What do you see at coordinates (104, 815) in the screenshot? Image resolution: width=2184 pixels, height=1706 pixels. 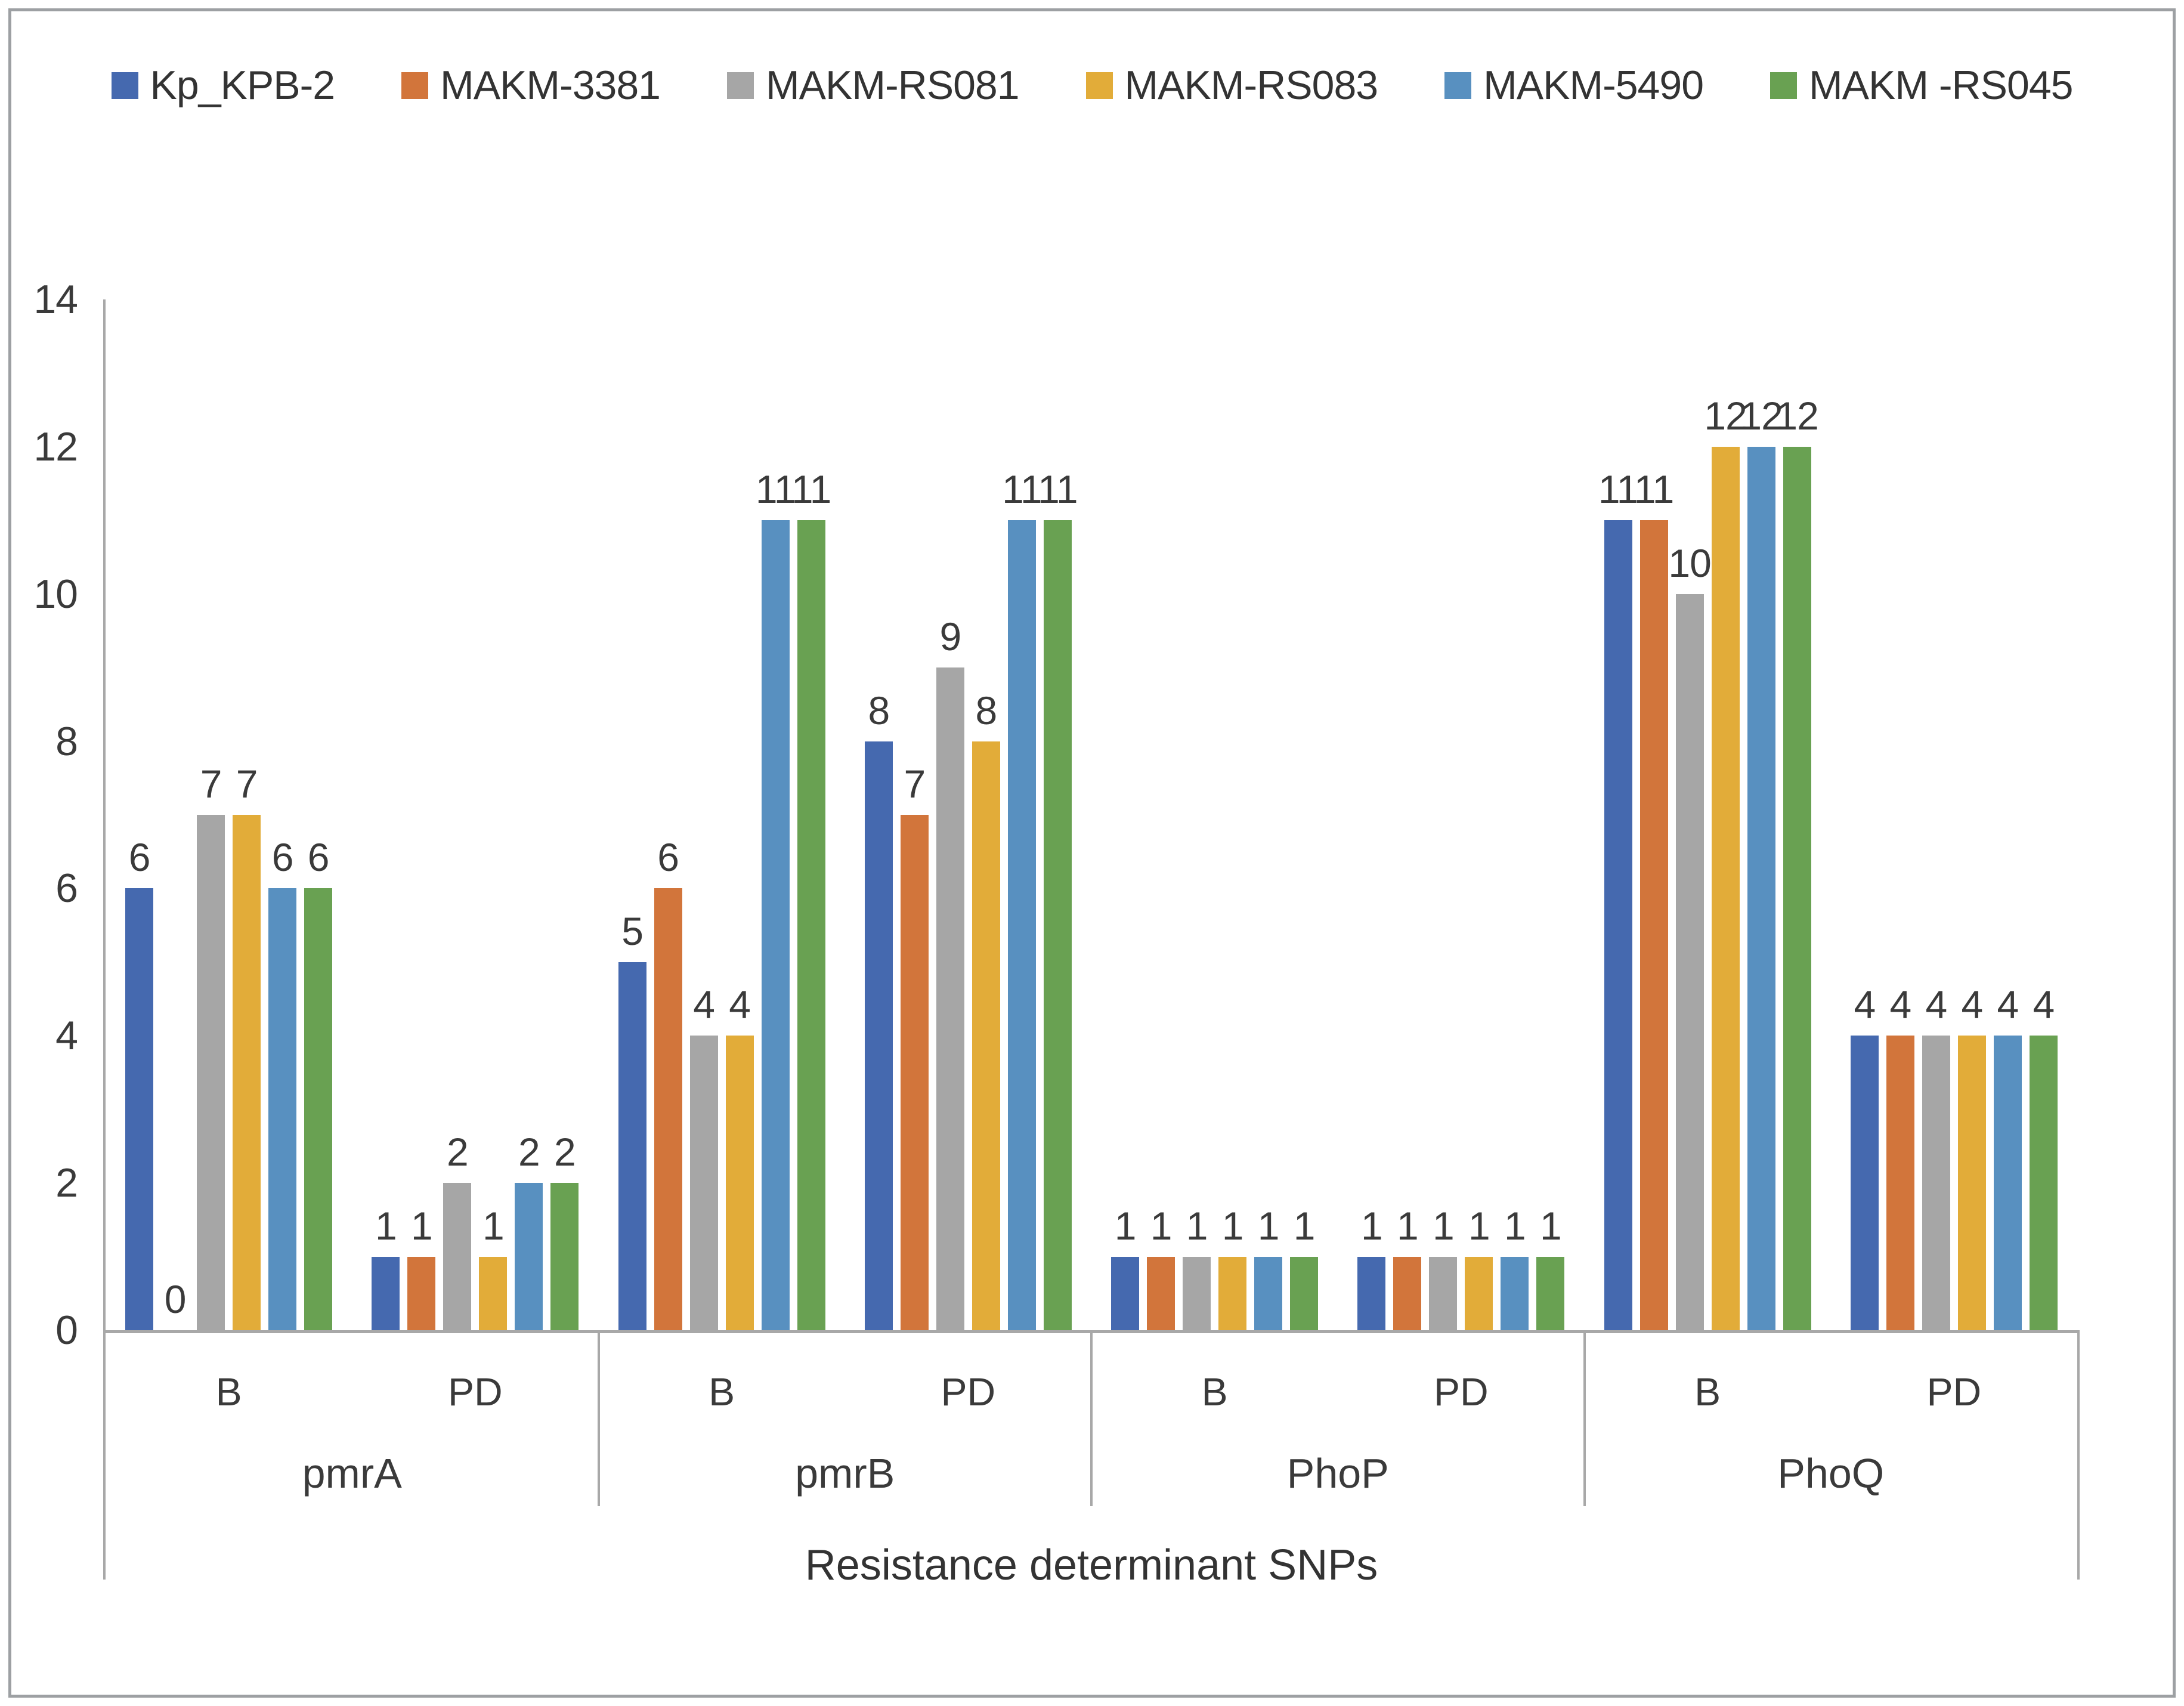 I see `y-axis-line` at bounding box center [104, 815].